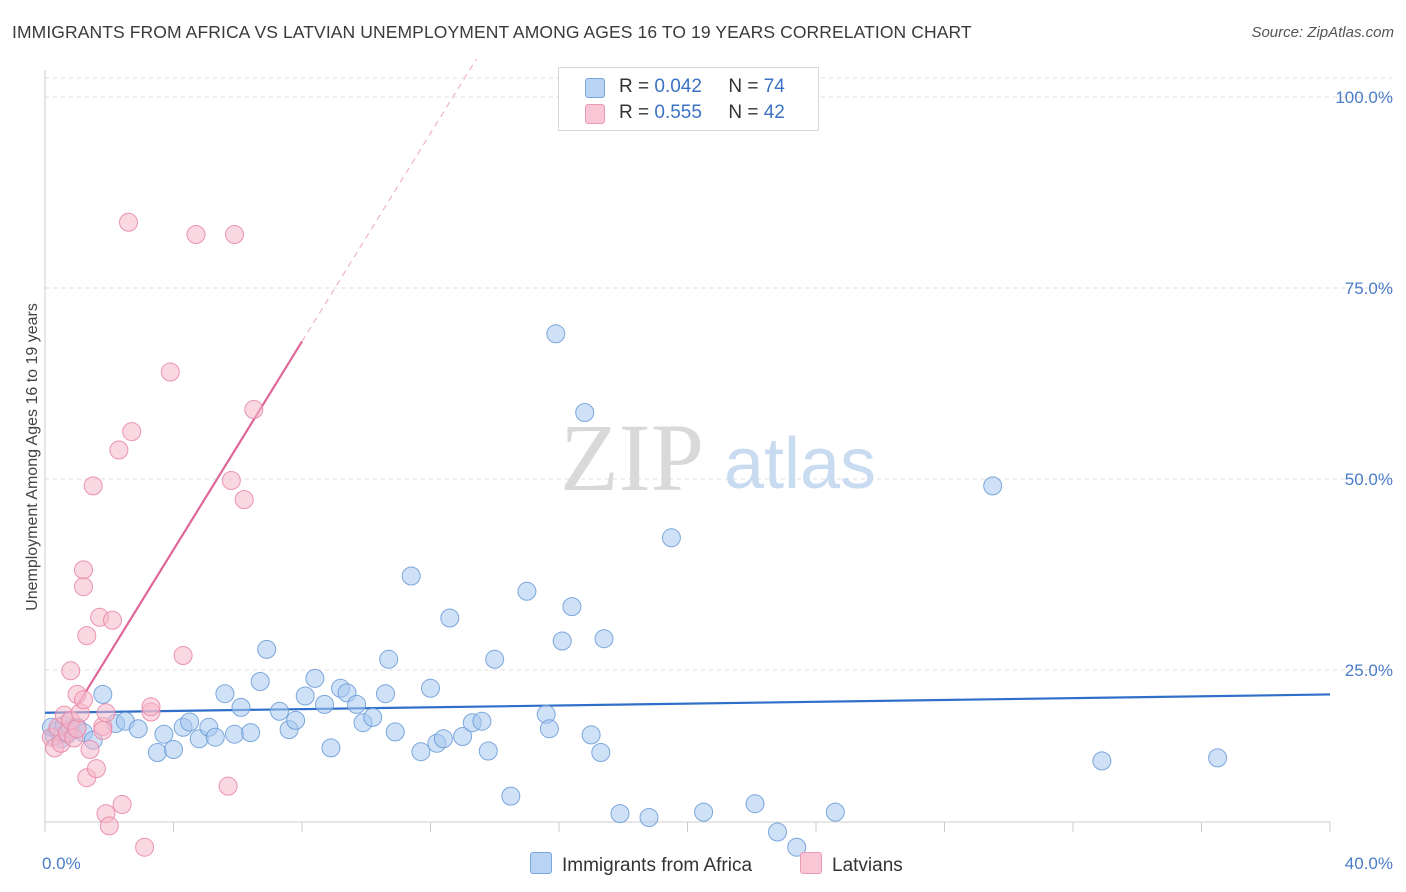  Describe the element at coordinates (1369, 863) in the screenshot. I see `x-tick-label: 40.0%` at that location.